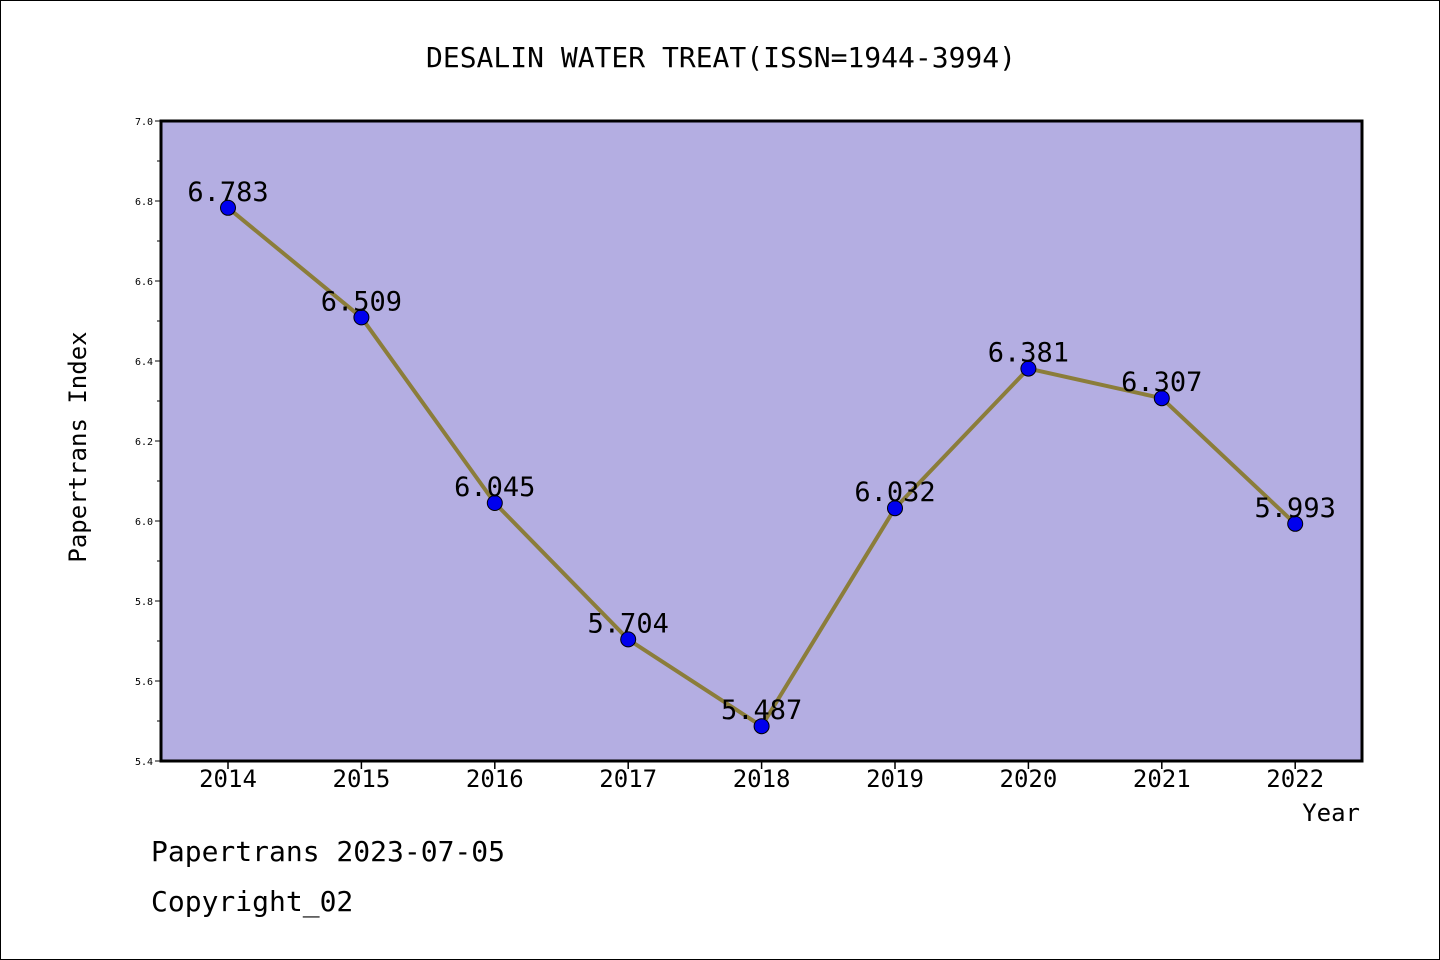 This screenshot has height=960, width=1440. What do you see at coordinates (144, 122) in the screenshot?
I see `y-tick-label: 7.0` at bounding box center [144, 122].